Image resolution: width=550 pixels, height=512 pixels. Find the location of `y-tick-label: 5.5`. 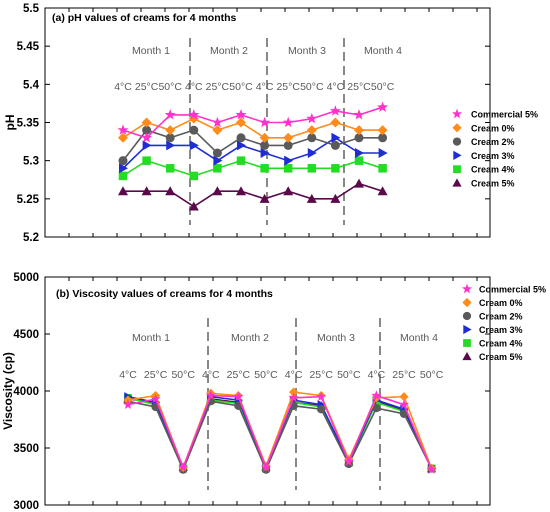

y-tick-label: 5.5 is located at coordinates (31, 9).